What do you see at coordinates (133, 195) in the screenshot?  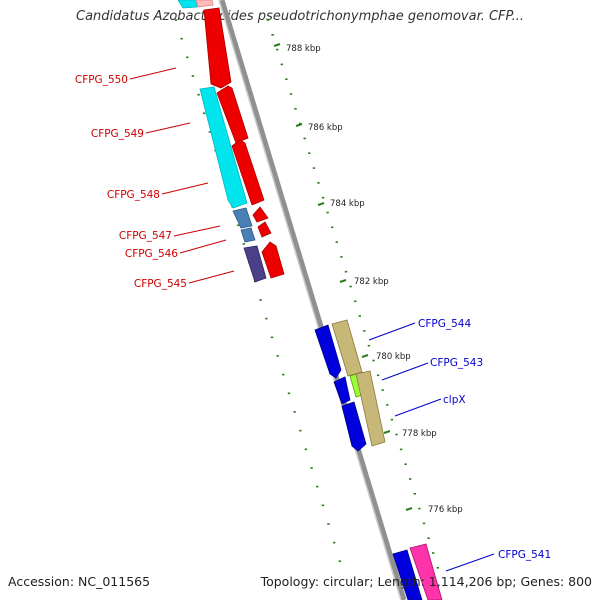 I see `label-CFPG_548: CFPG_548` at bounding box center [133, 195].